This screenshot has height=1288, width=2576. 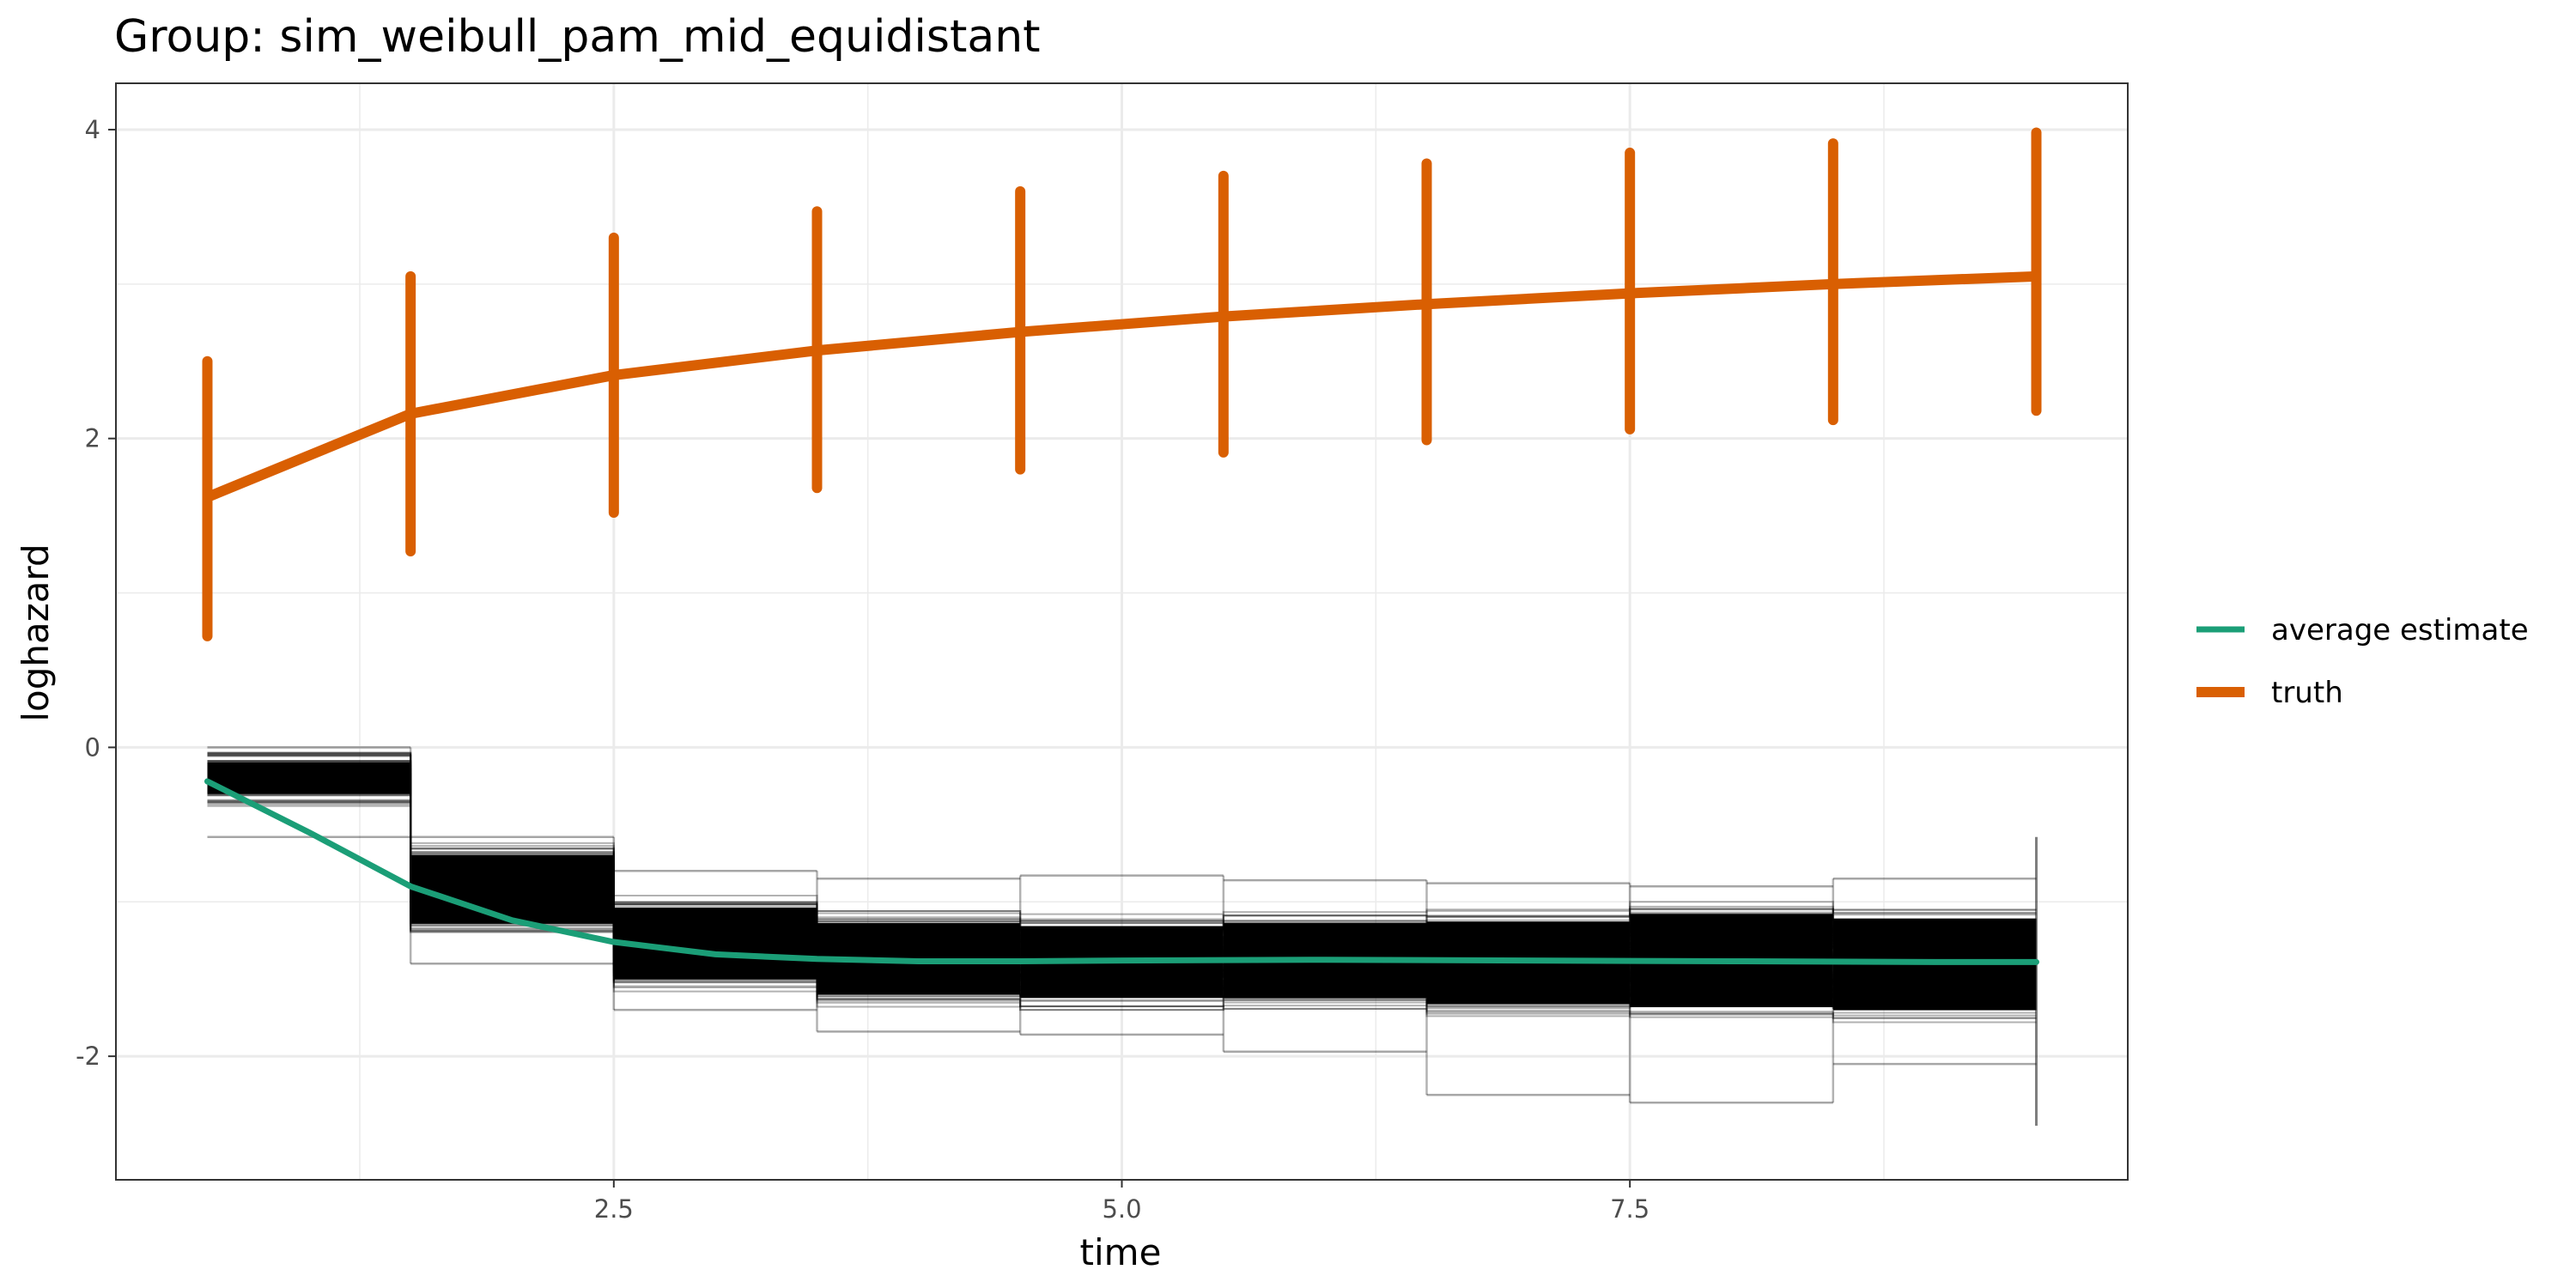 I want to click on chart-title: Group: sim_weibull_pam_mid_equidistant, so click(x=577, y=37).